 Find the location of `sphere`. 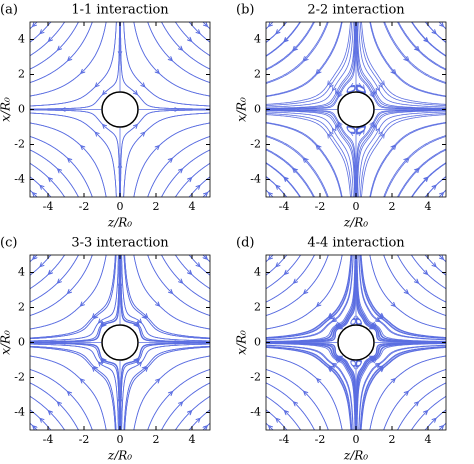

sphere is located at coordinates (356, 109).